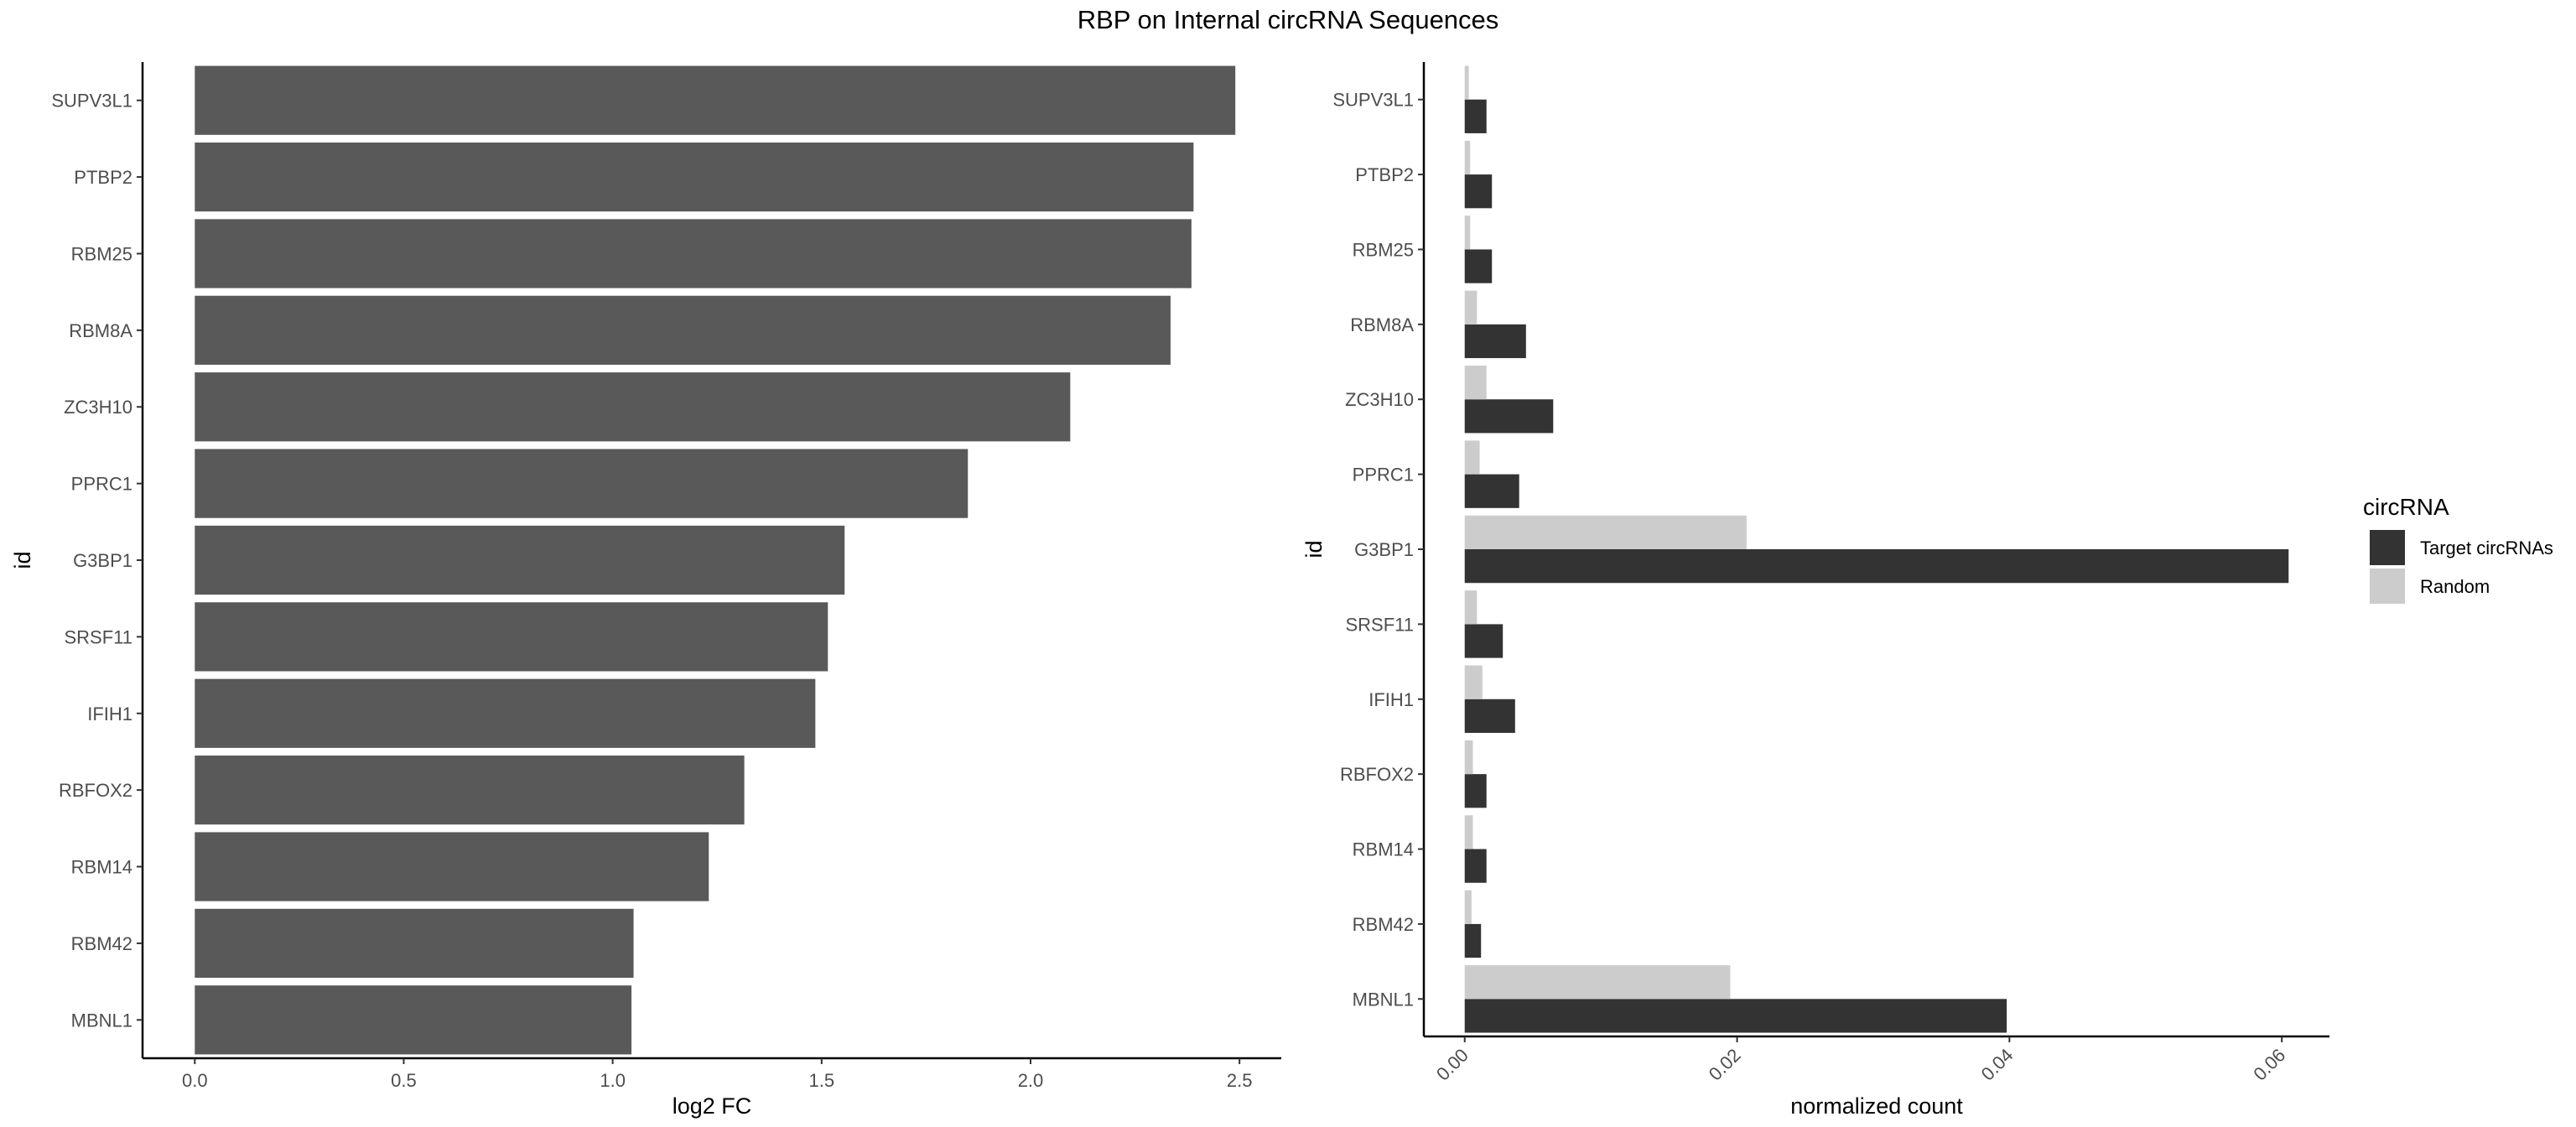 This screenshot has height=1127, width=2576. I want to click on x-tick-label: 0.04, so click(1997, 1065).